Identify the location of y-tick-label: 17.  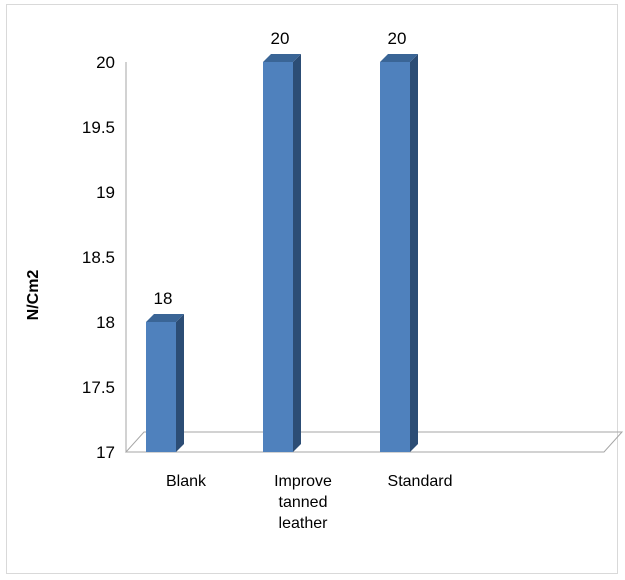
(105, 452).